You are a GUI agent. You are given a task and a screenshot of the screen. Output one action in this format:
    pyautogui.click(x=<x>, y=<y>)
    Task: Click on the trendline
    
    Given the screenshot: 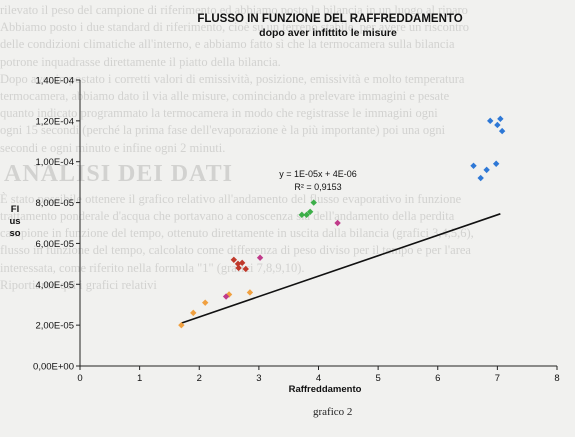 What is the action you would take?
    pyautogui.click(x=341, y=268)
    